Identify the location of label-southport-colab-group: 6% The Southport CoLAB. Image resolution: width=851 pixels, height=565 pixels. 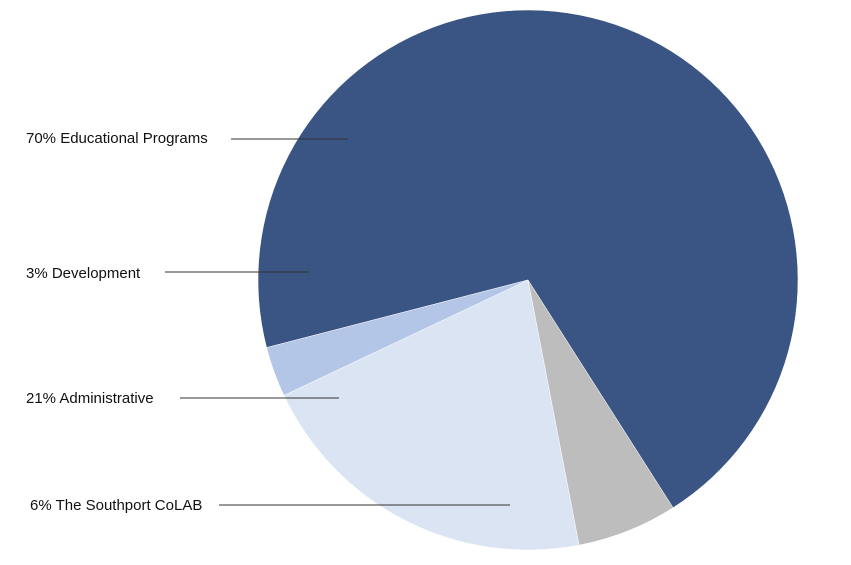
(270, 505).